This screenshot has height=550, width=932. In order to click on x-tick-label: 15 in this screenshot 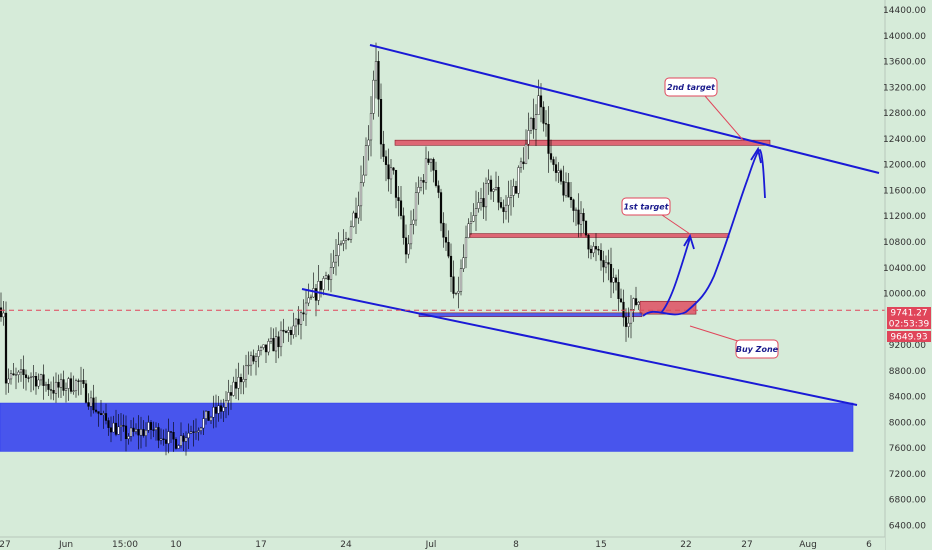, I will do `click(600, 545)`.